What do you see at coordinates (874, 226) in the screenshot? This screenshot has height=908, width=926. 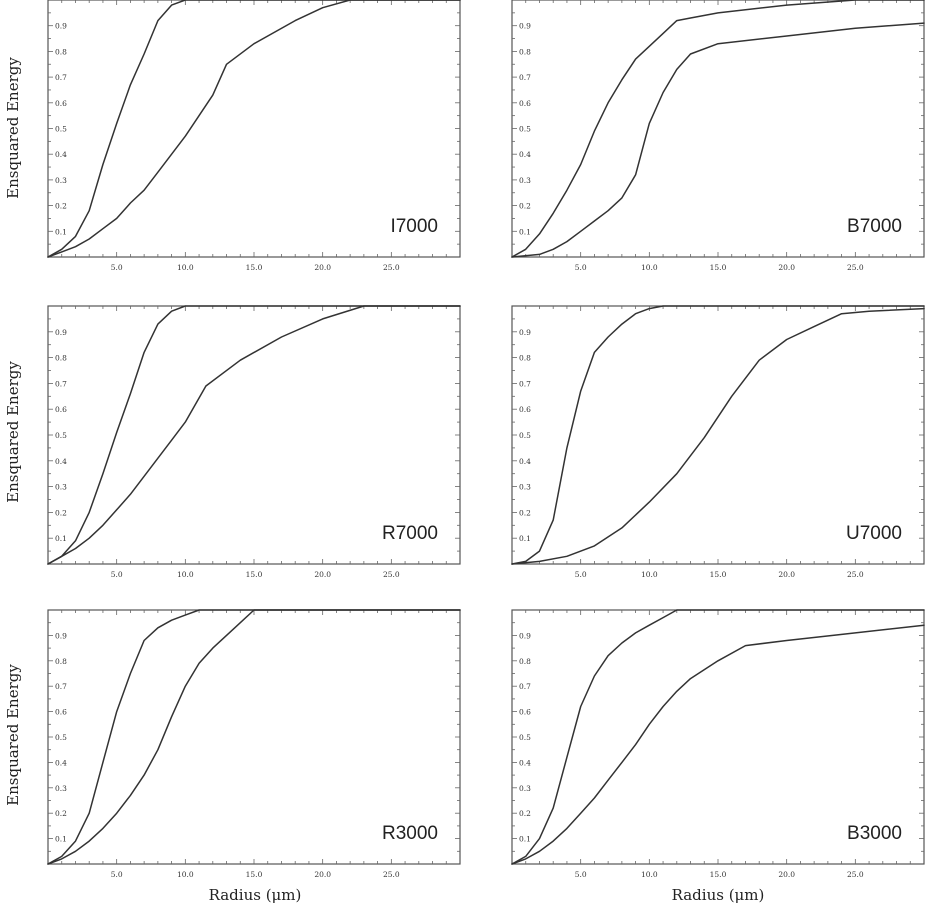 I see `panel-label: B7000` at bounding box center [874, 226].